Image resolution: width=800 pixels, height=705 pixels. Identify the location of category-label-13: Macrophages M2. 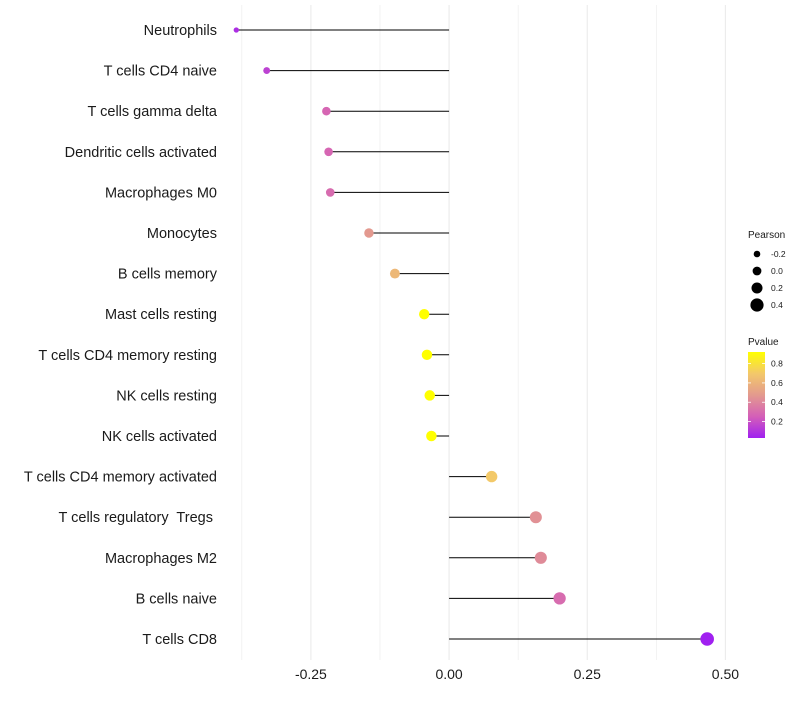
(161, 559).